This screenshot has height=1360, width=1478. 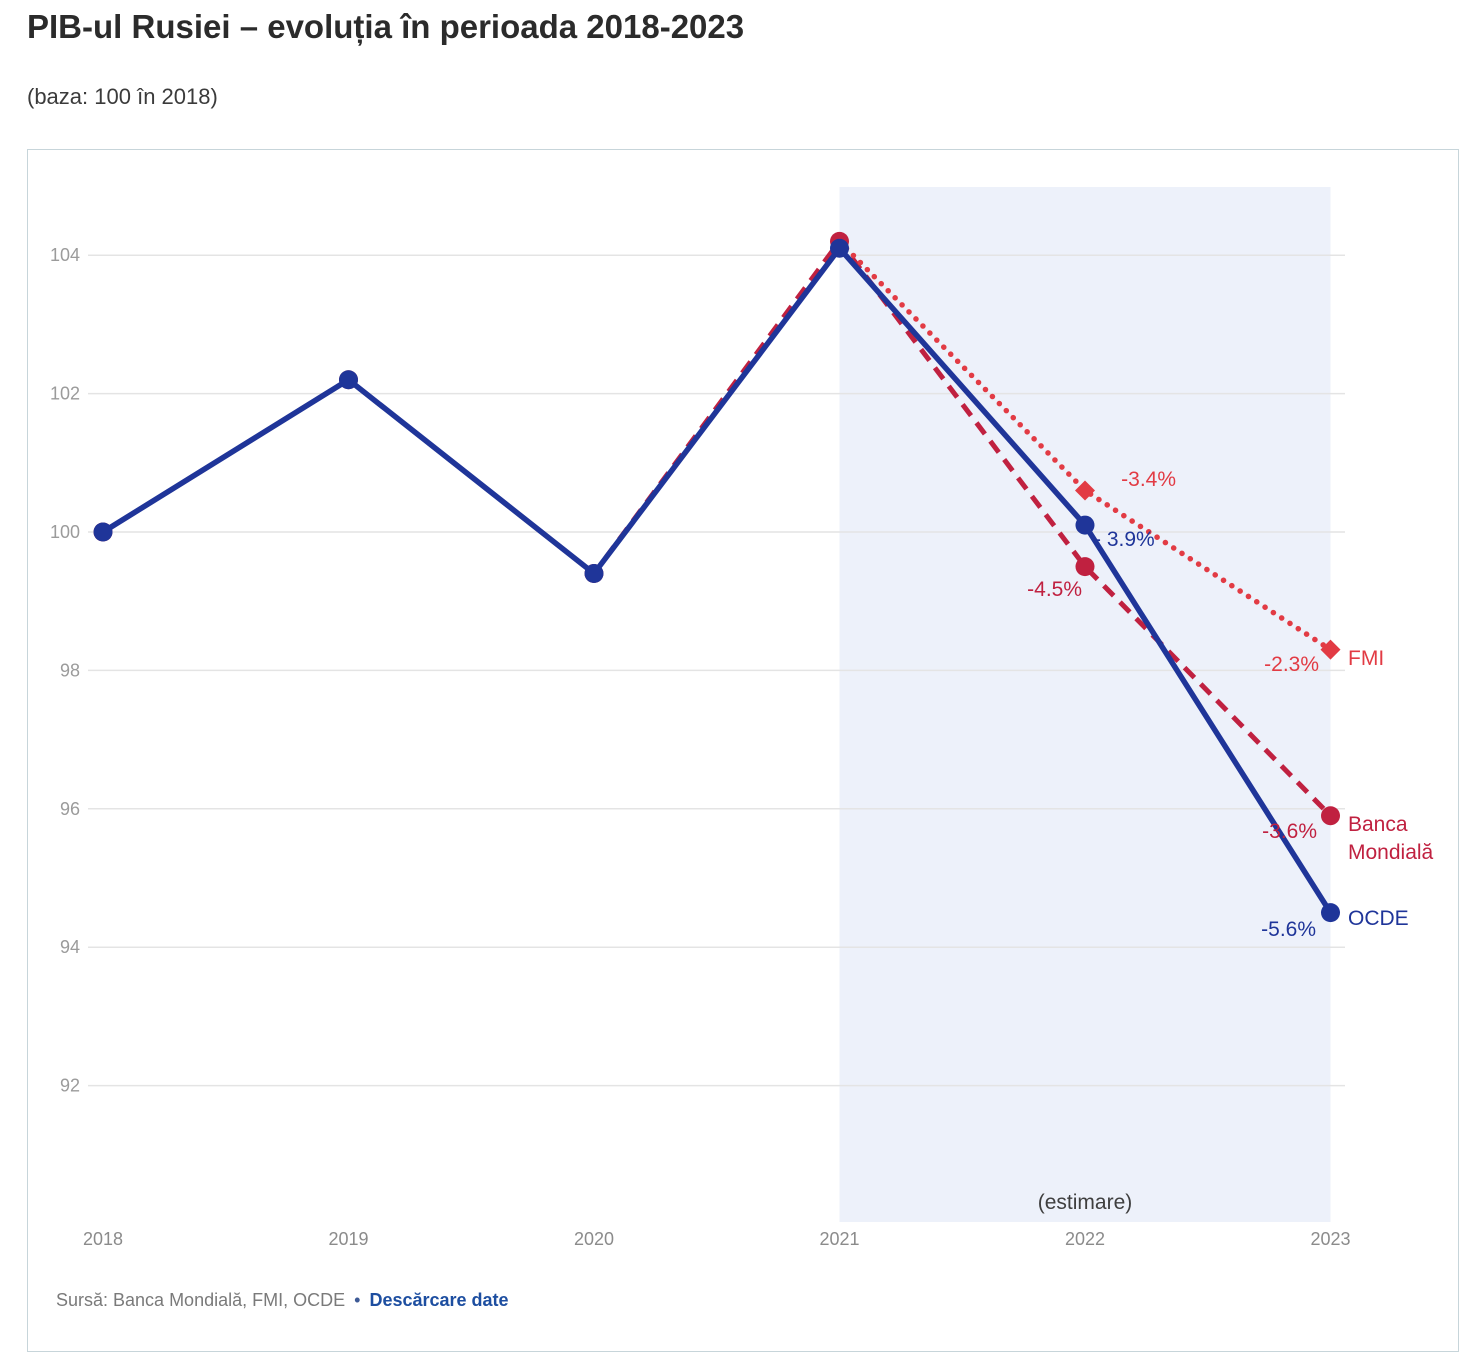 I want to click on annotation-label: OCDE, so click(x=1378, y=918).